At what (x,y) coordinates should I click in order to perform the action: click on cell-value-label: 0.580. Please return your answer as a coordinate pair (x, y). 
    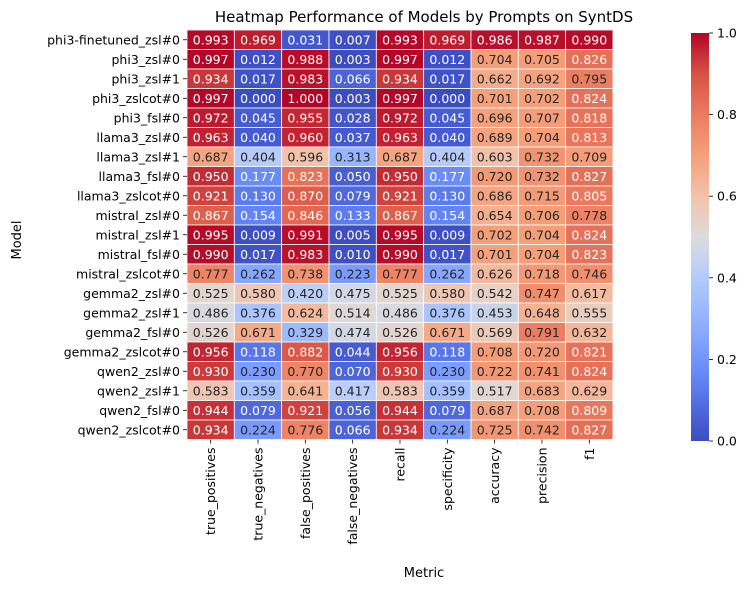
    Looking at the image, I should click on (258, 293).